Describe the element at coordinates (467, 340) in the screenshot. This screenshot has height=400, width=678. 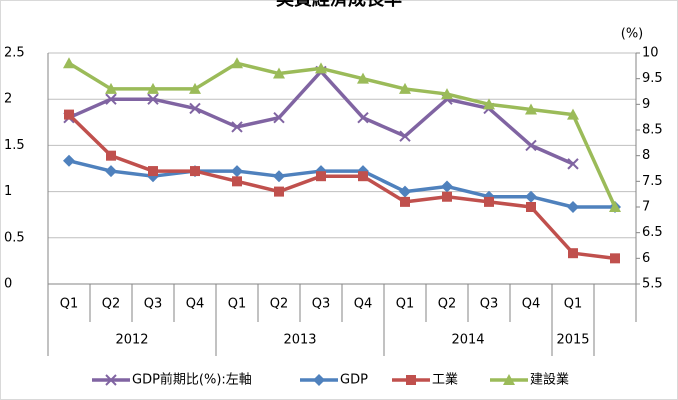
I see `x-group-label: 2014` at that location.